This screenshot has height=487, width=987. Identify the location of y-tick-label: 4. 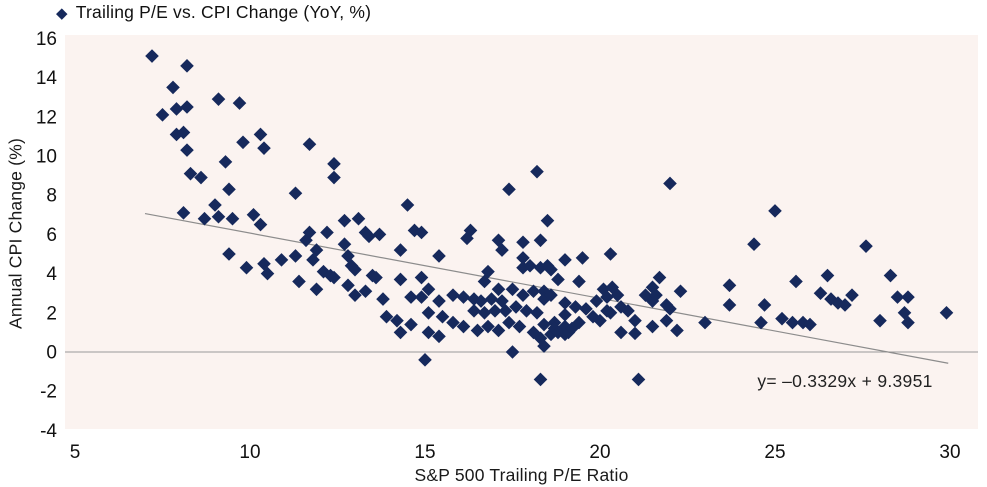
(51, 274).